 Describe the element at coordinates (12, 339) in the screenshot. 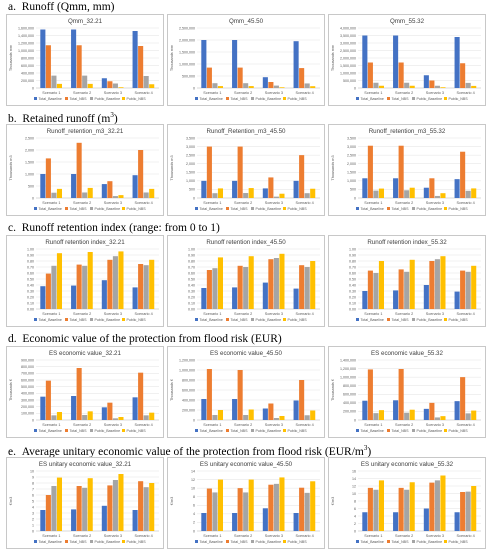

I see `heading-letter: d.` at that location.